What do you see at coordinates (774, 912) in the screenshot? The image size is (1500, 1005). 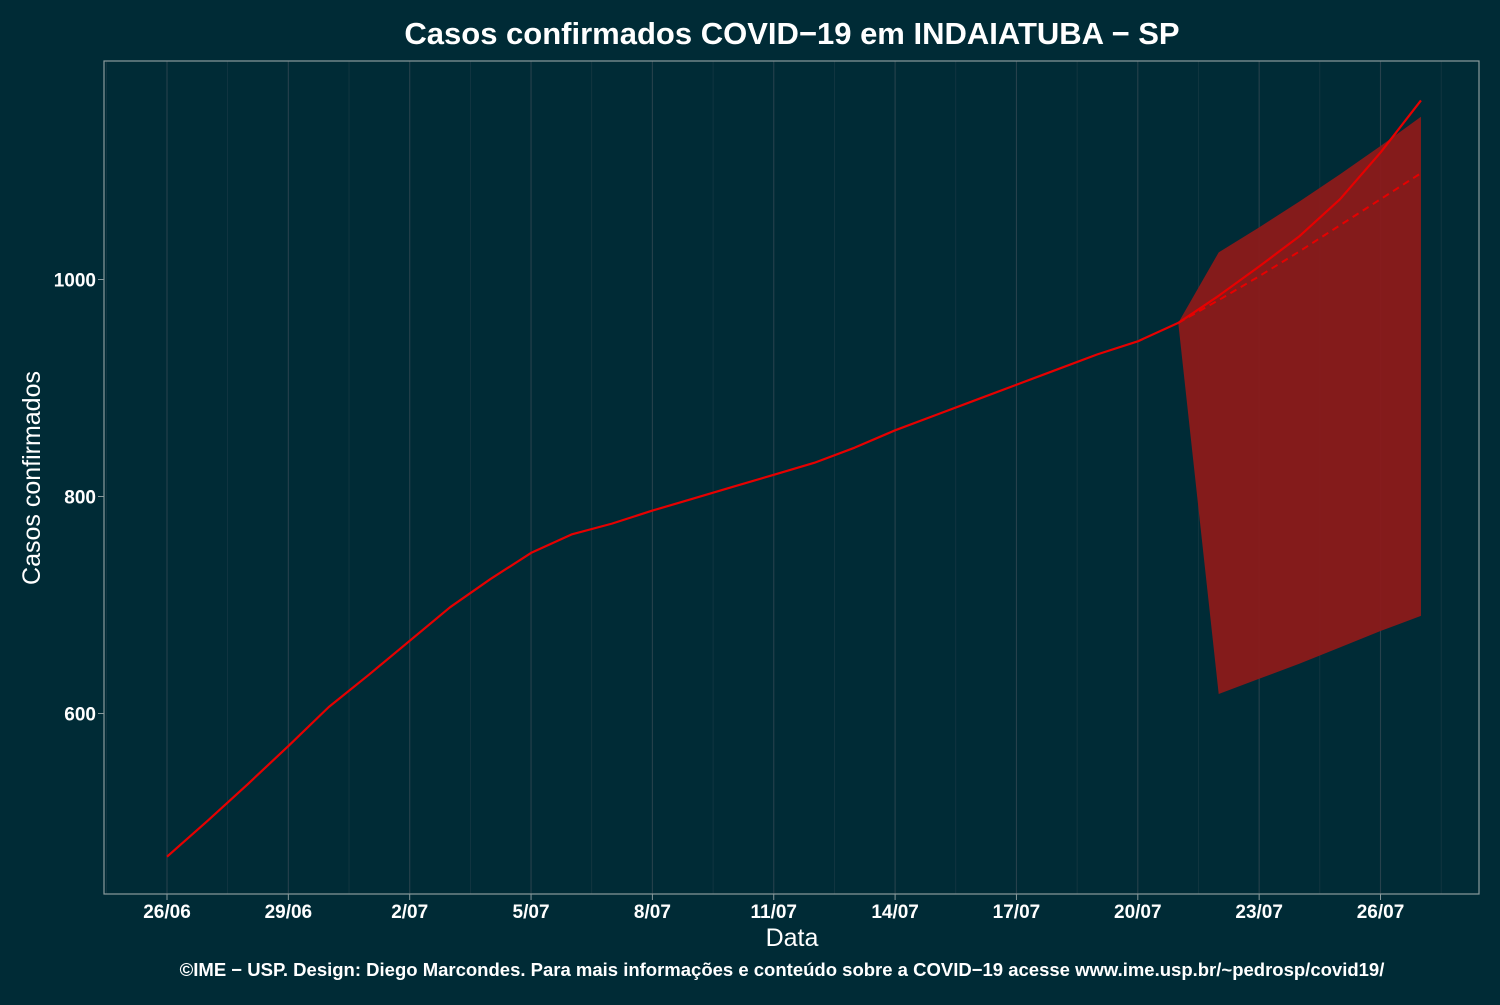 I see `x-tick-label: 11/07` at bounding box center [774, 912].